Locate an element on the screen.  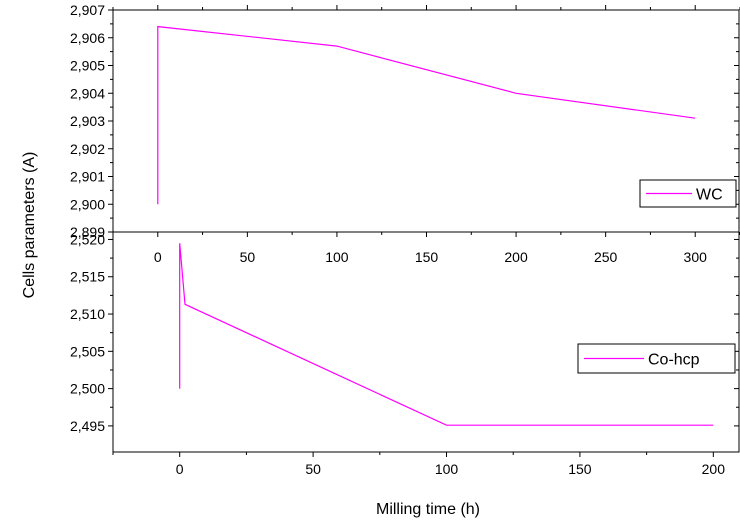
y-tick-label: 2,905 is located at coordinates (87, 66).